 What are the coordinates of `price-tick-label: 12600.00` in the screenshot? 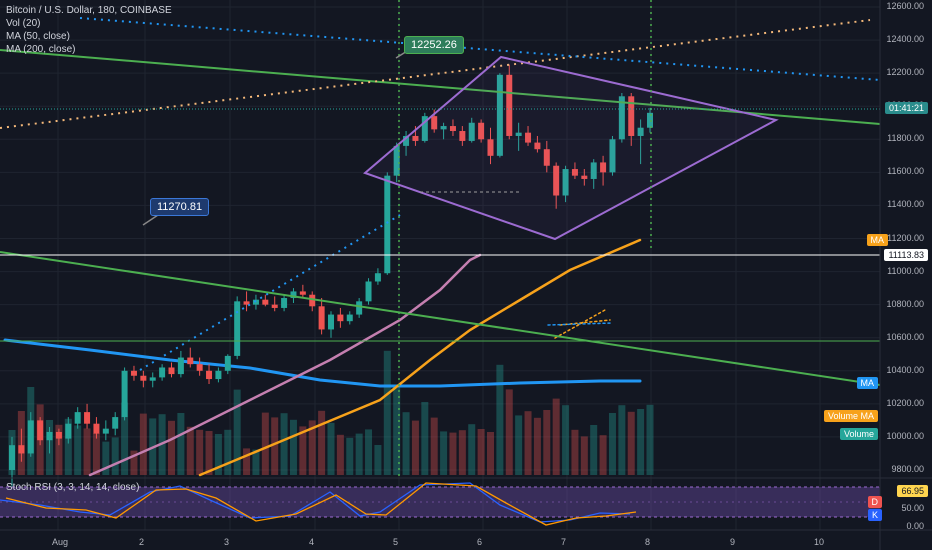 It's located at (905, 6).